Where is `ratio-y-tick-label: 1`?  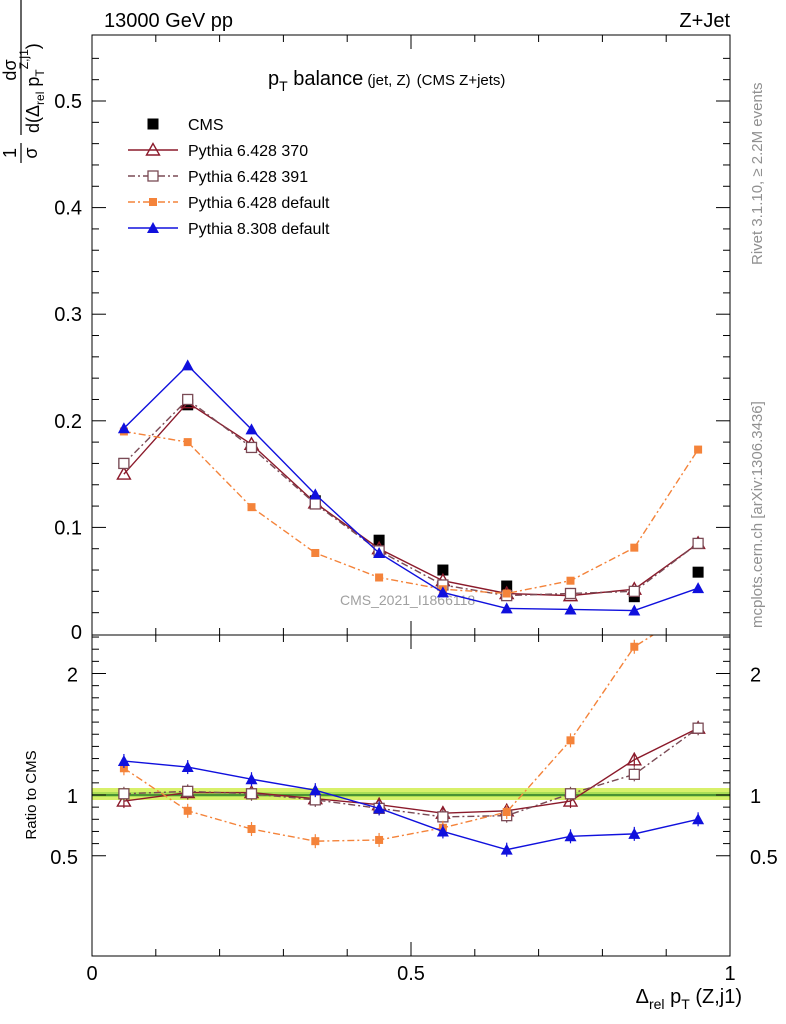 ratio-y-tick-label: 1 is located at coordinates (72, 797).